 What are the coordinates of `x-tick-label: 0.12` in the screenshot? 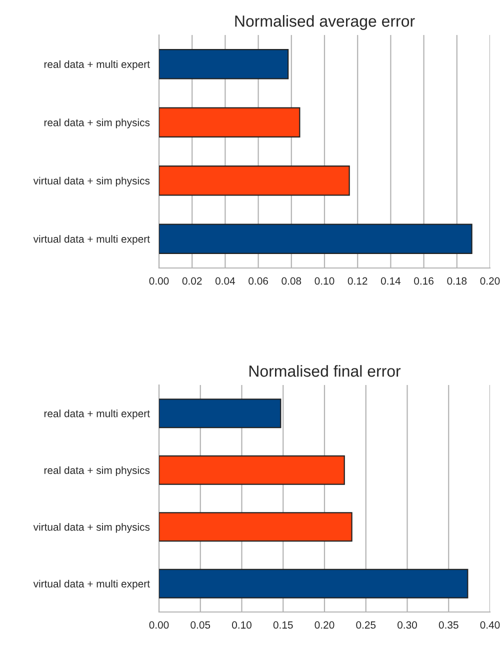 It's located at (358, 281).